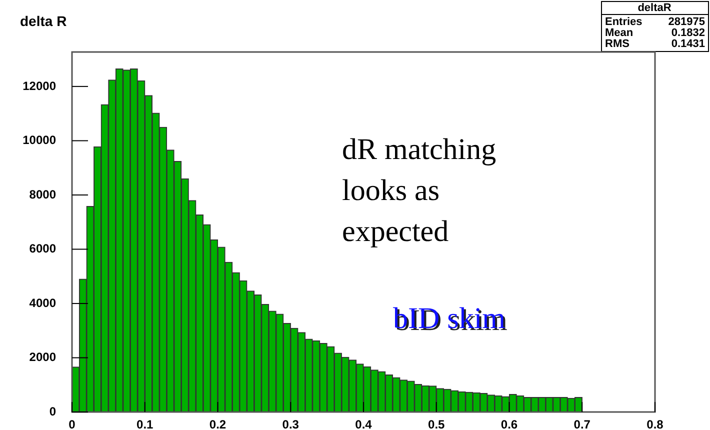 The height and width of the screenshot is (430, 710). I want to click on y-tick-label: 2000, so click(42, 357).